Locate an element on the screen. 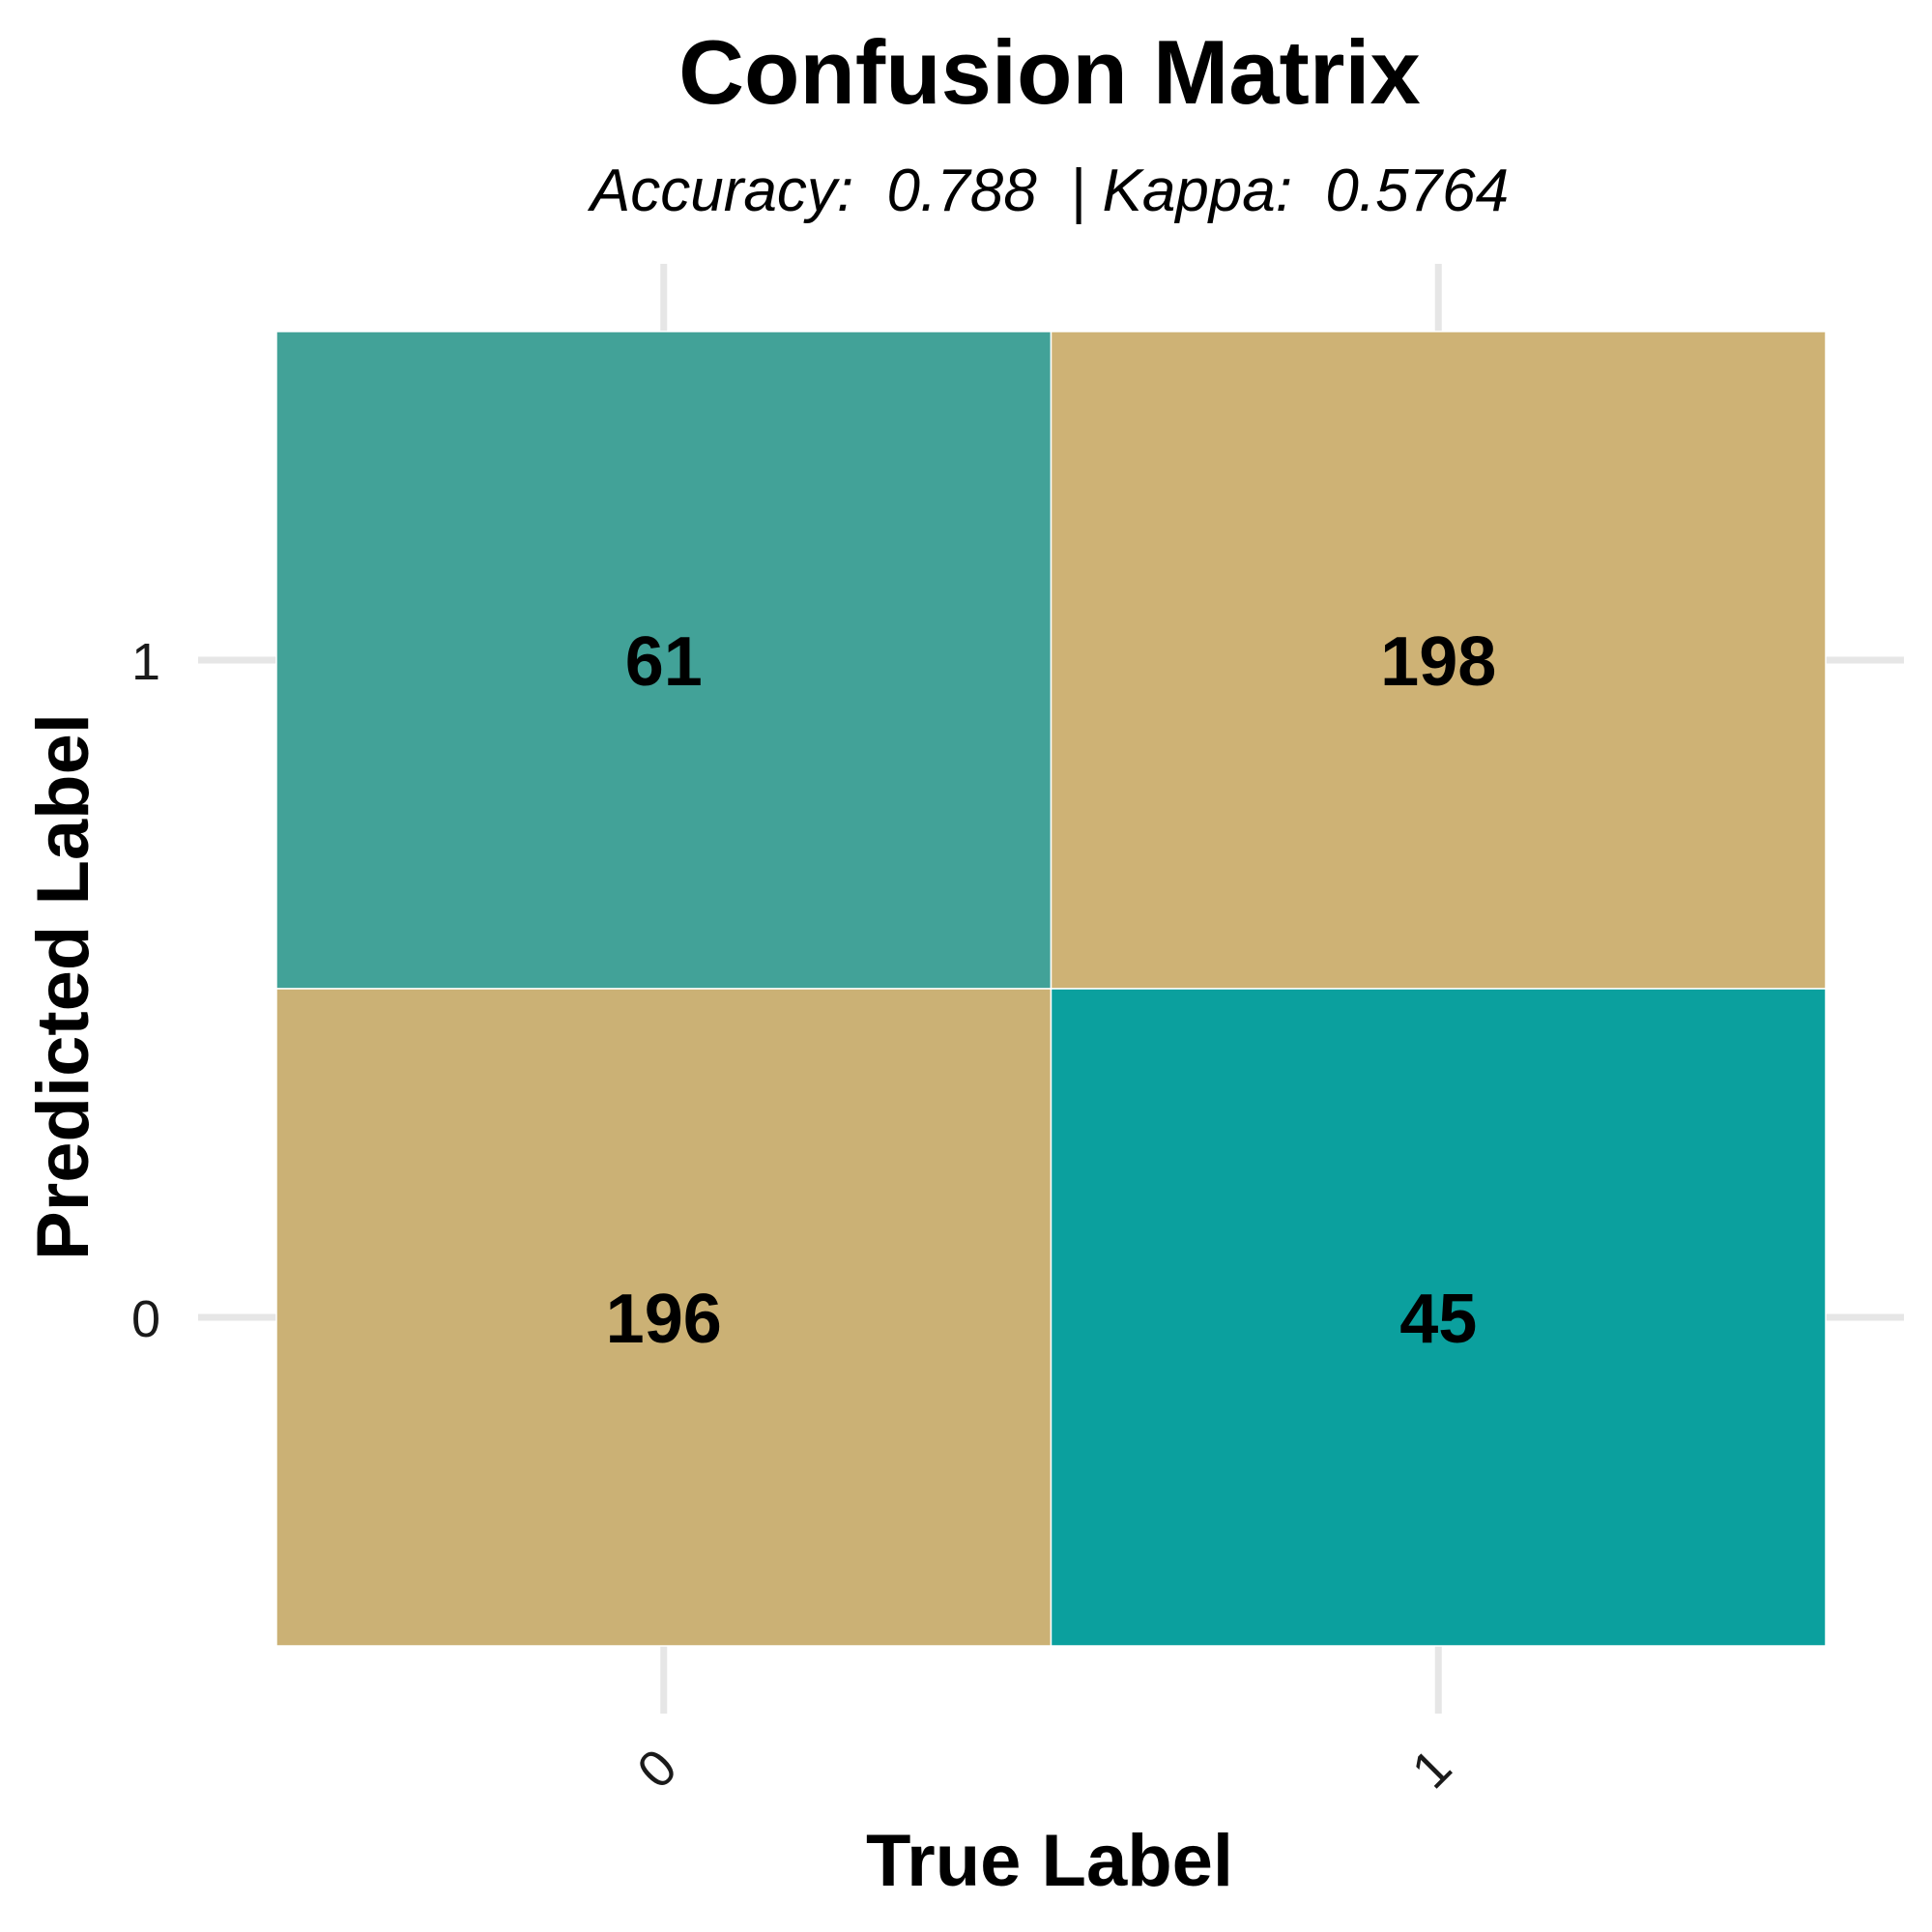 The height and width of the screenshot is (1932, 1932). cell-value-true-0-predicted-1: 61 is located at coordinates (664, 662).